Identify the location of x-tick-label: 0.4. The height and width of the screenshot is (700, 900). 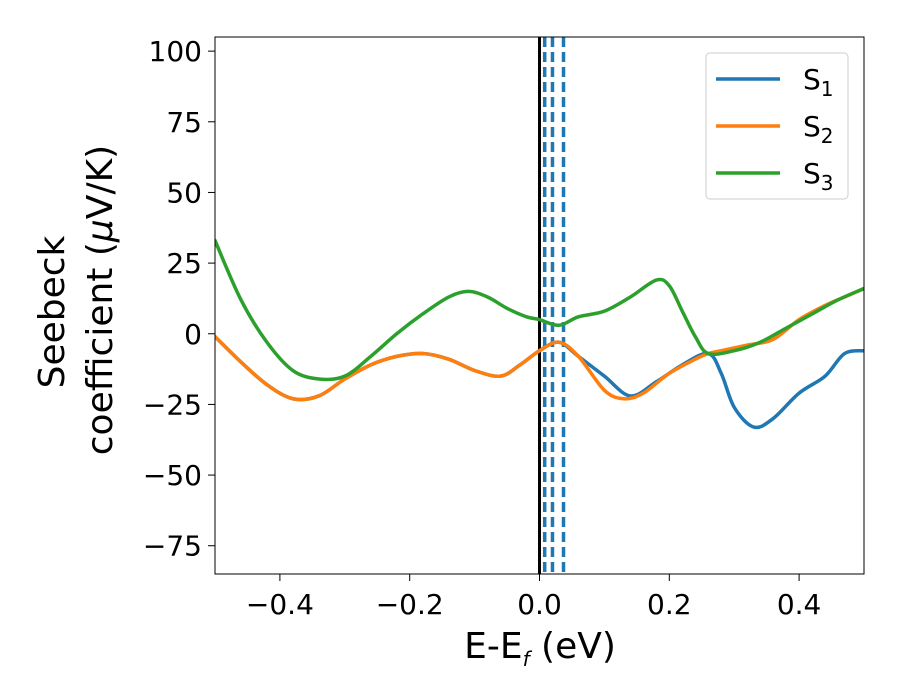
(799, 604).